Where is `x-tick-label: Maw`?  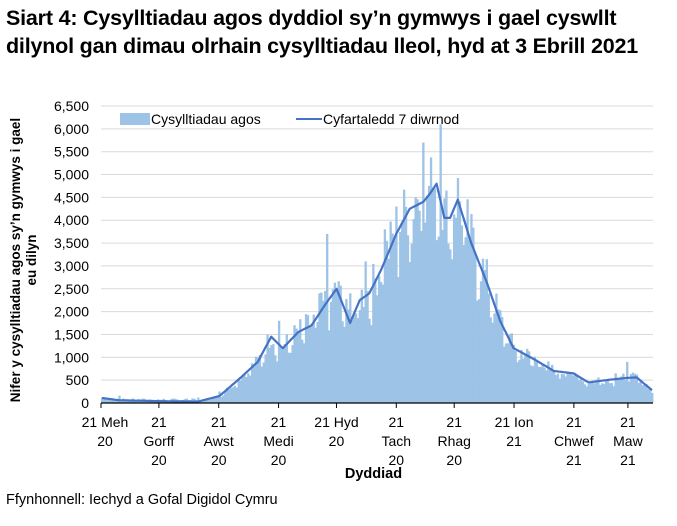
x-tick-label: Maw is located at coordinates (628, 441).